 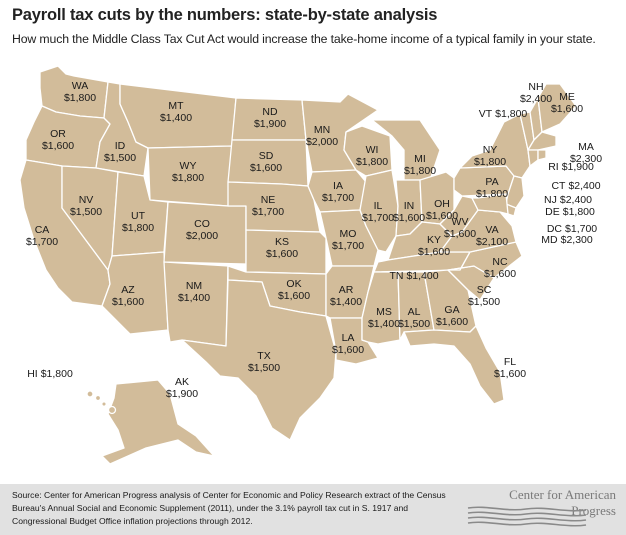 What do you see at coordinates (202, 224) in the screenshot?
I see `state-abbr: CO` at bounding box center [202, 224].